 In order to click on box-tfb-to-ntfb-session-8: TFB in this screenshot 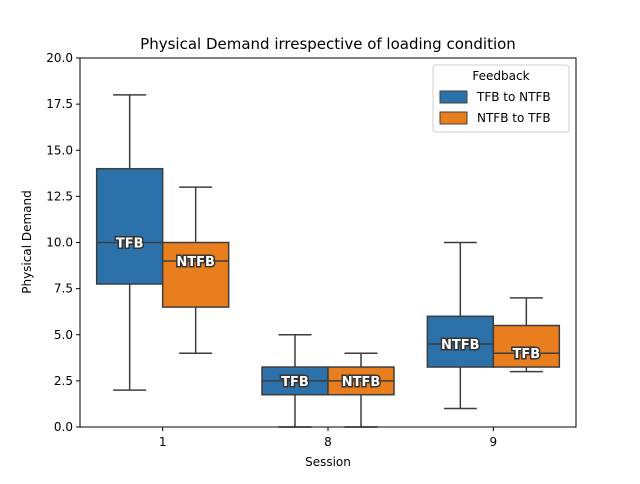, I will do `click(295, 381)`.